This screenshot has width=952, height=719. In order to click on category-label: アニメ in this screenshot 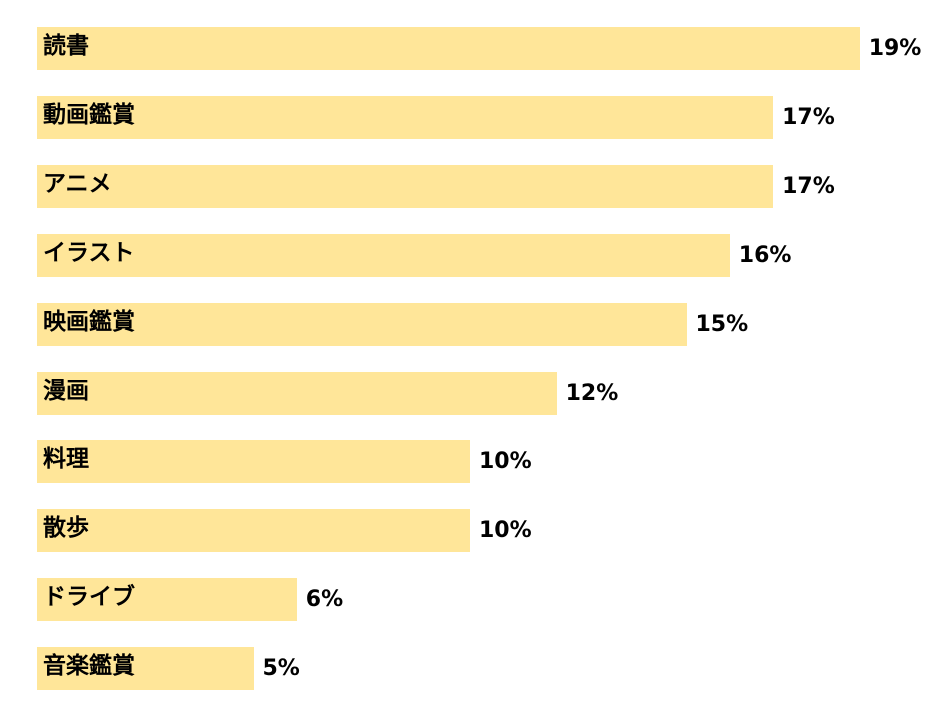, I will do `click(77, 183)`.